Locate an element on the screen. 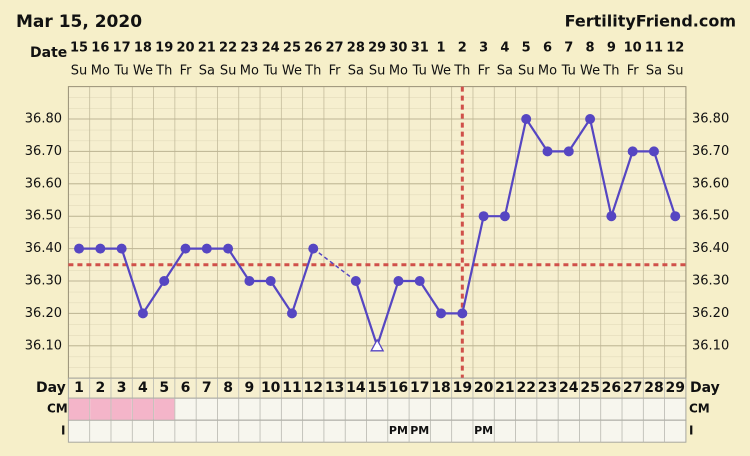 Image resolution: width=750 pixels, height=456 pixels. date-label: 28 is located at coordinates (356, 48).